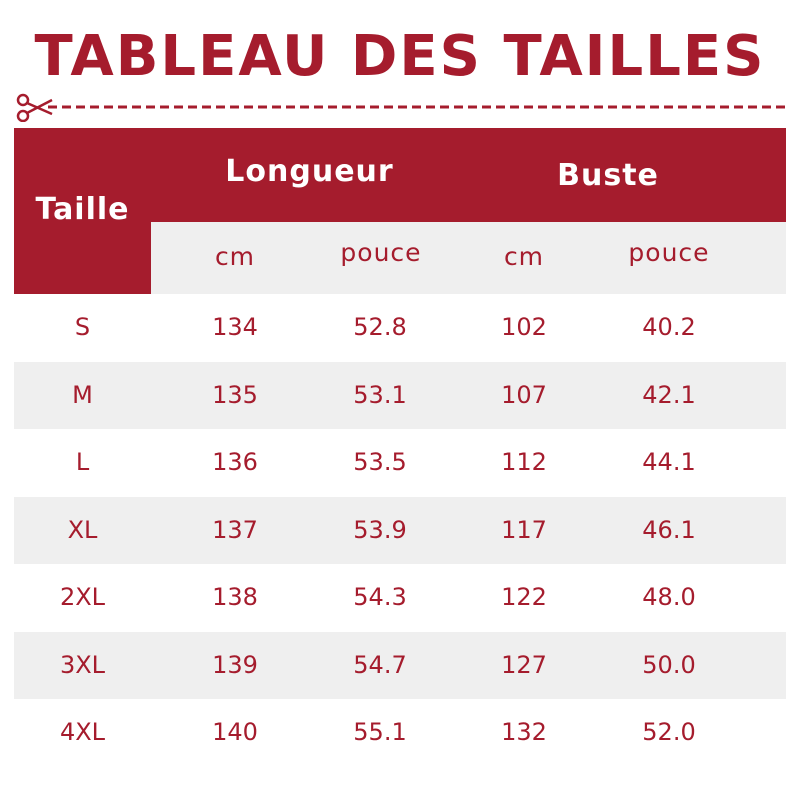 Image resolution: width=800 pixels, height=800 pixels. I want to click on header-length: Longueur, so click(309, 171).